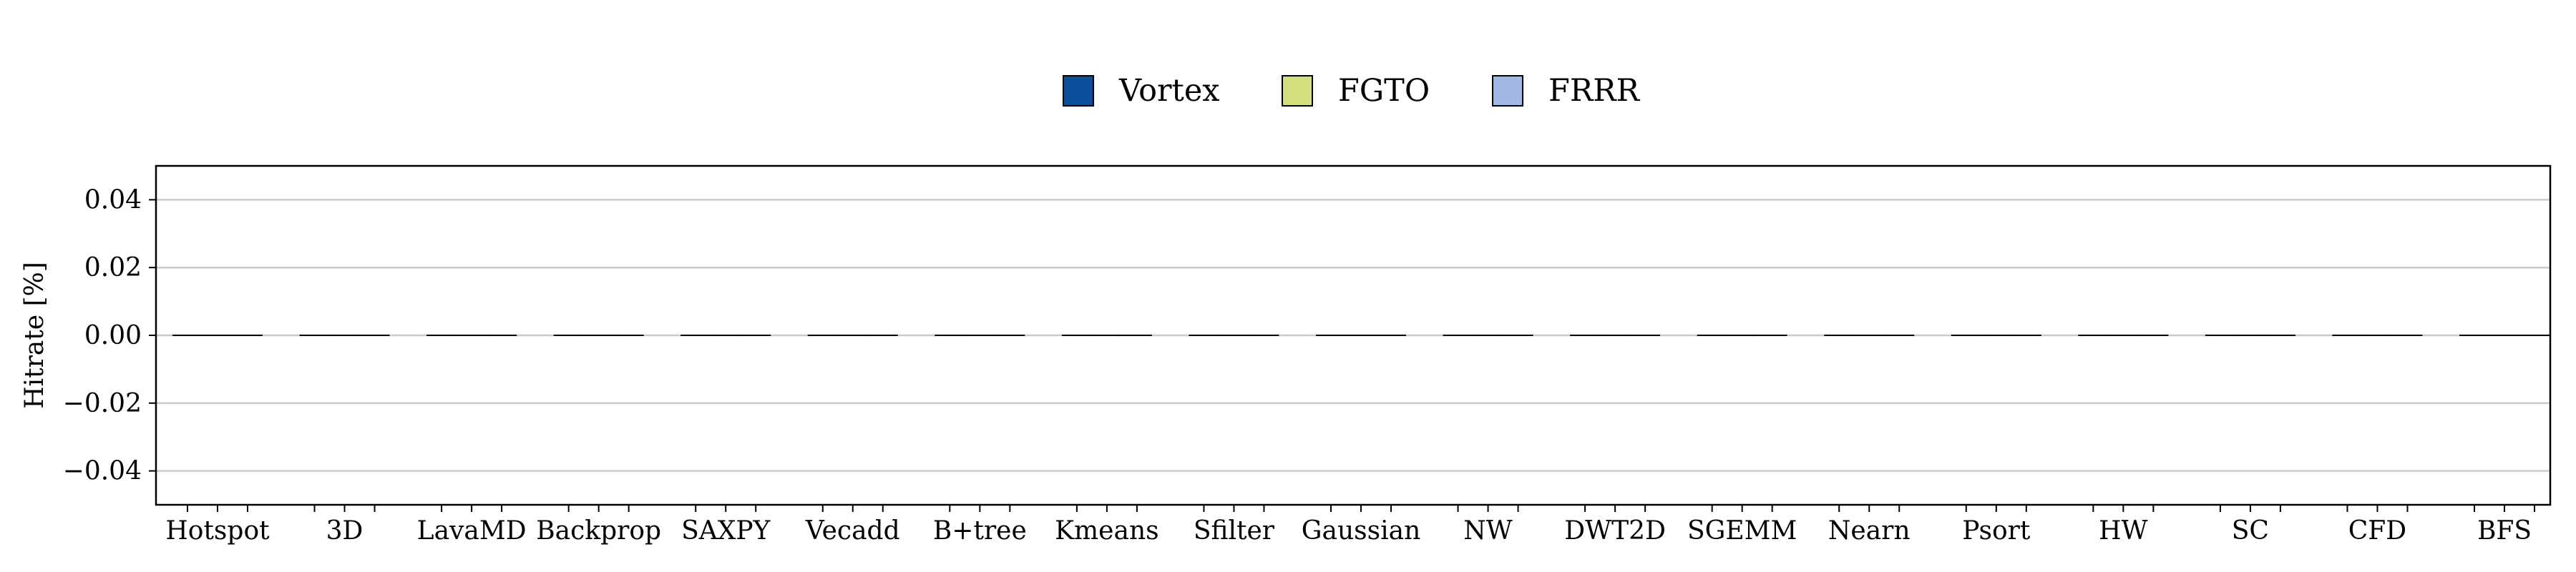 This screenshot has width=2576, height=572. What do you see at coordinates (217, 531) in the screenshot?
I see `x-tick-label: Hotspot` at bounding box center [217, 531].